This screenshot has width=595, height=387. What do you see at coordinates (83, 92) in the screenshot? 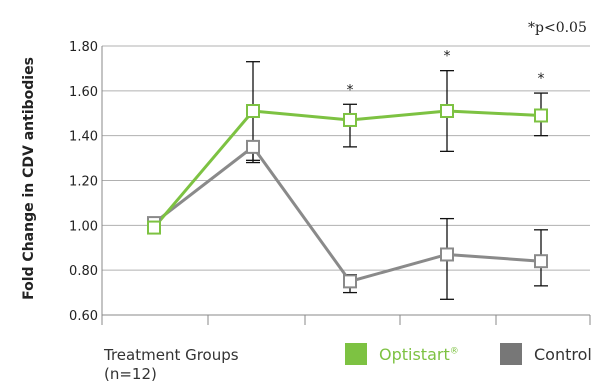
I see `y-tick-label: 1.60` at bounding box center [83, 92].